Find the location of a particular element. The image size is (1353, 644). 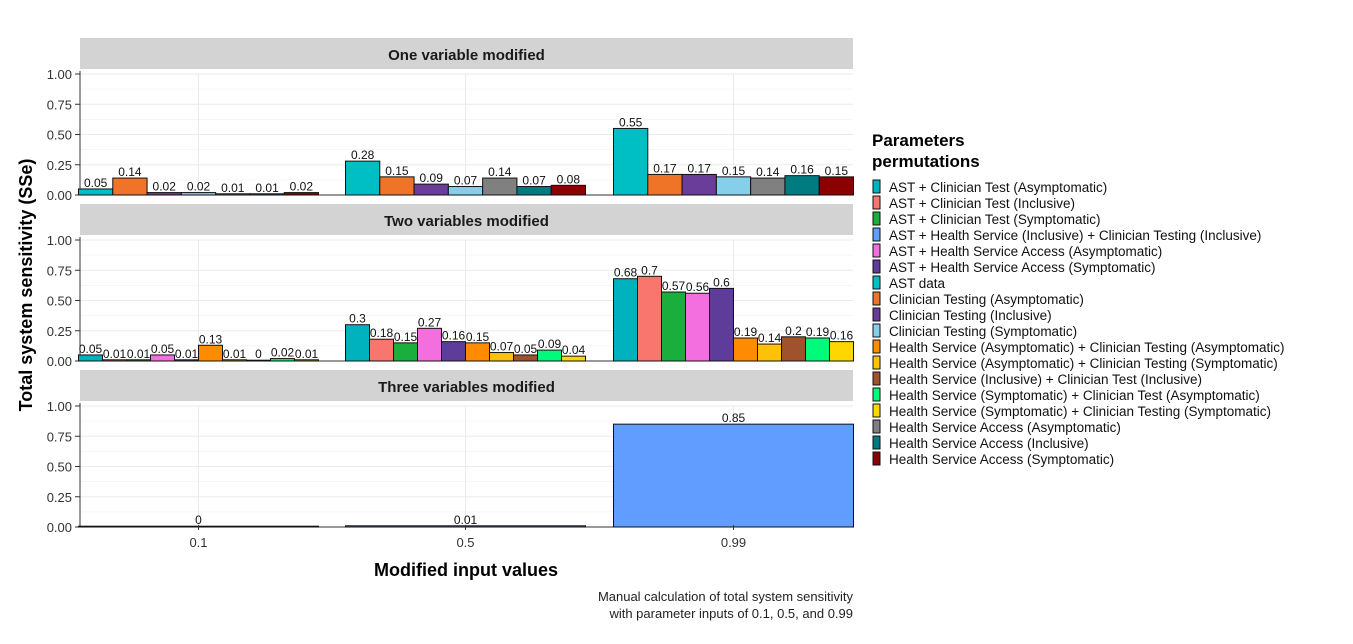

bar-value-label: 0.13 is located at coordinates (211, 339).